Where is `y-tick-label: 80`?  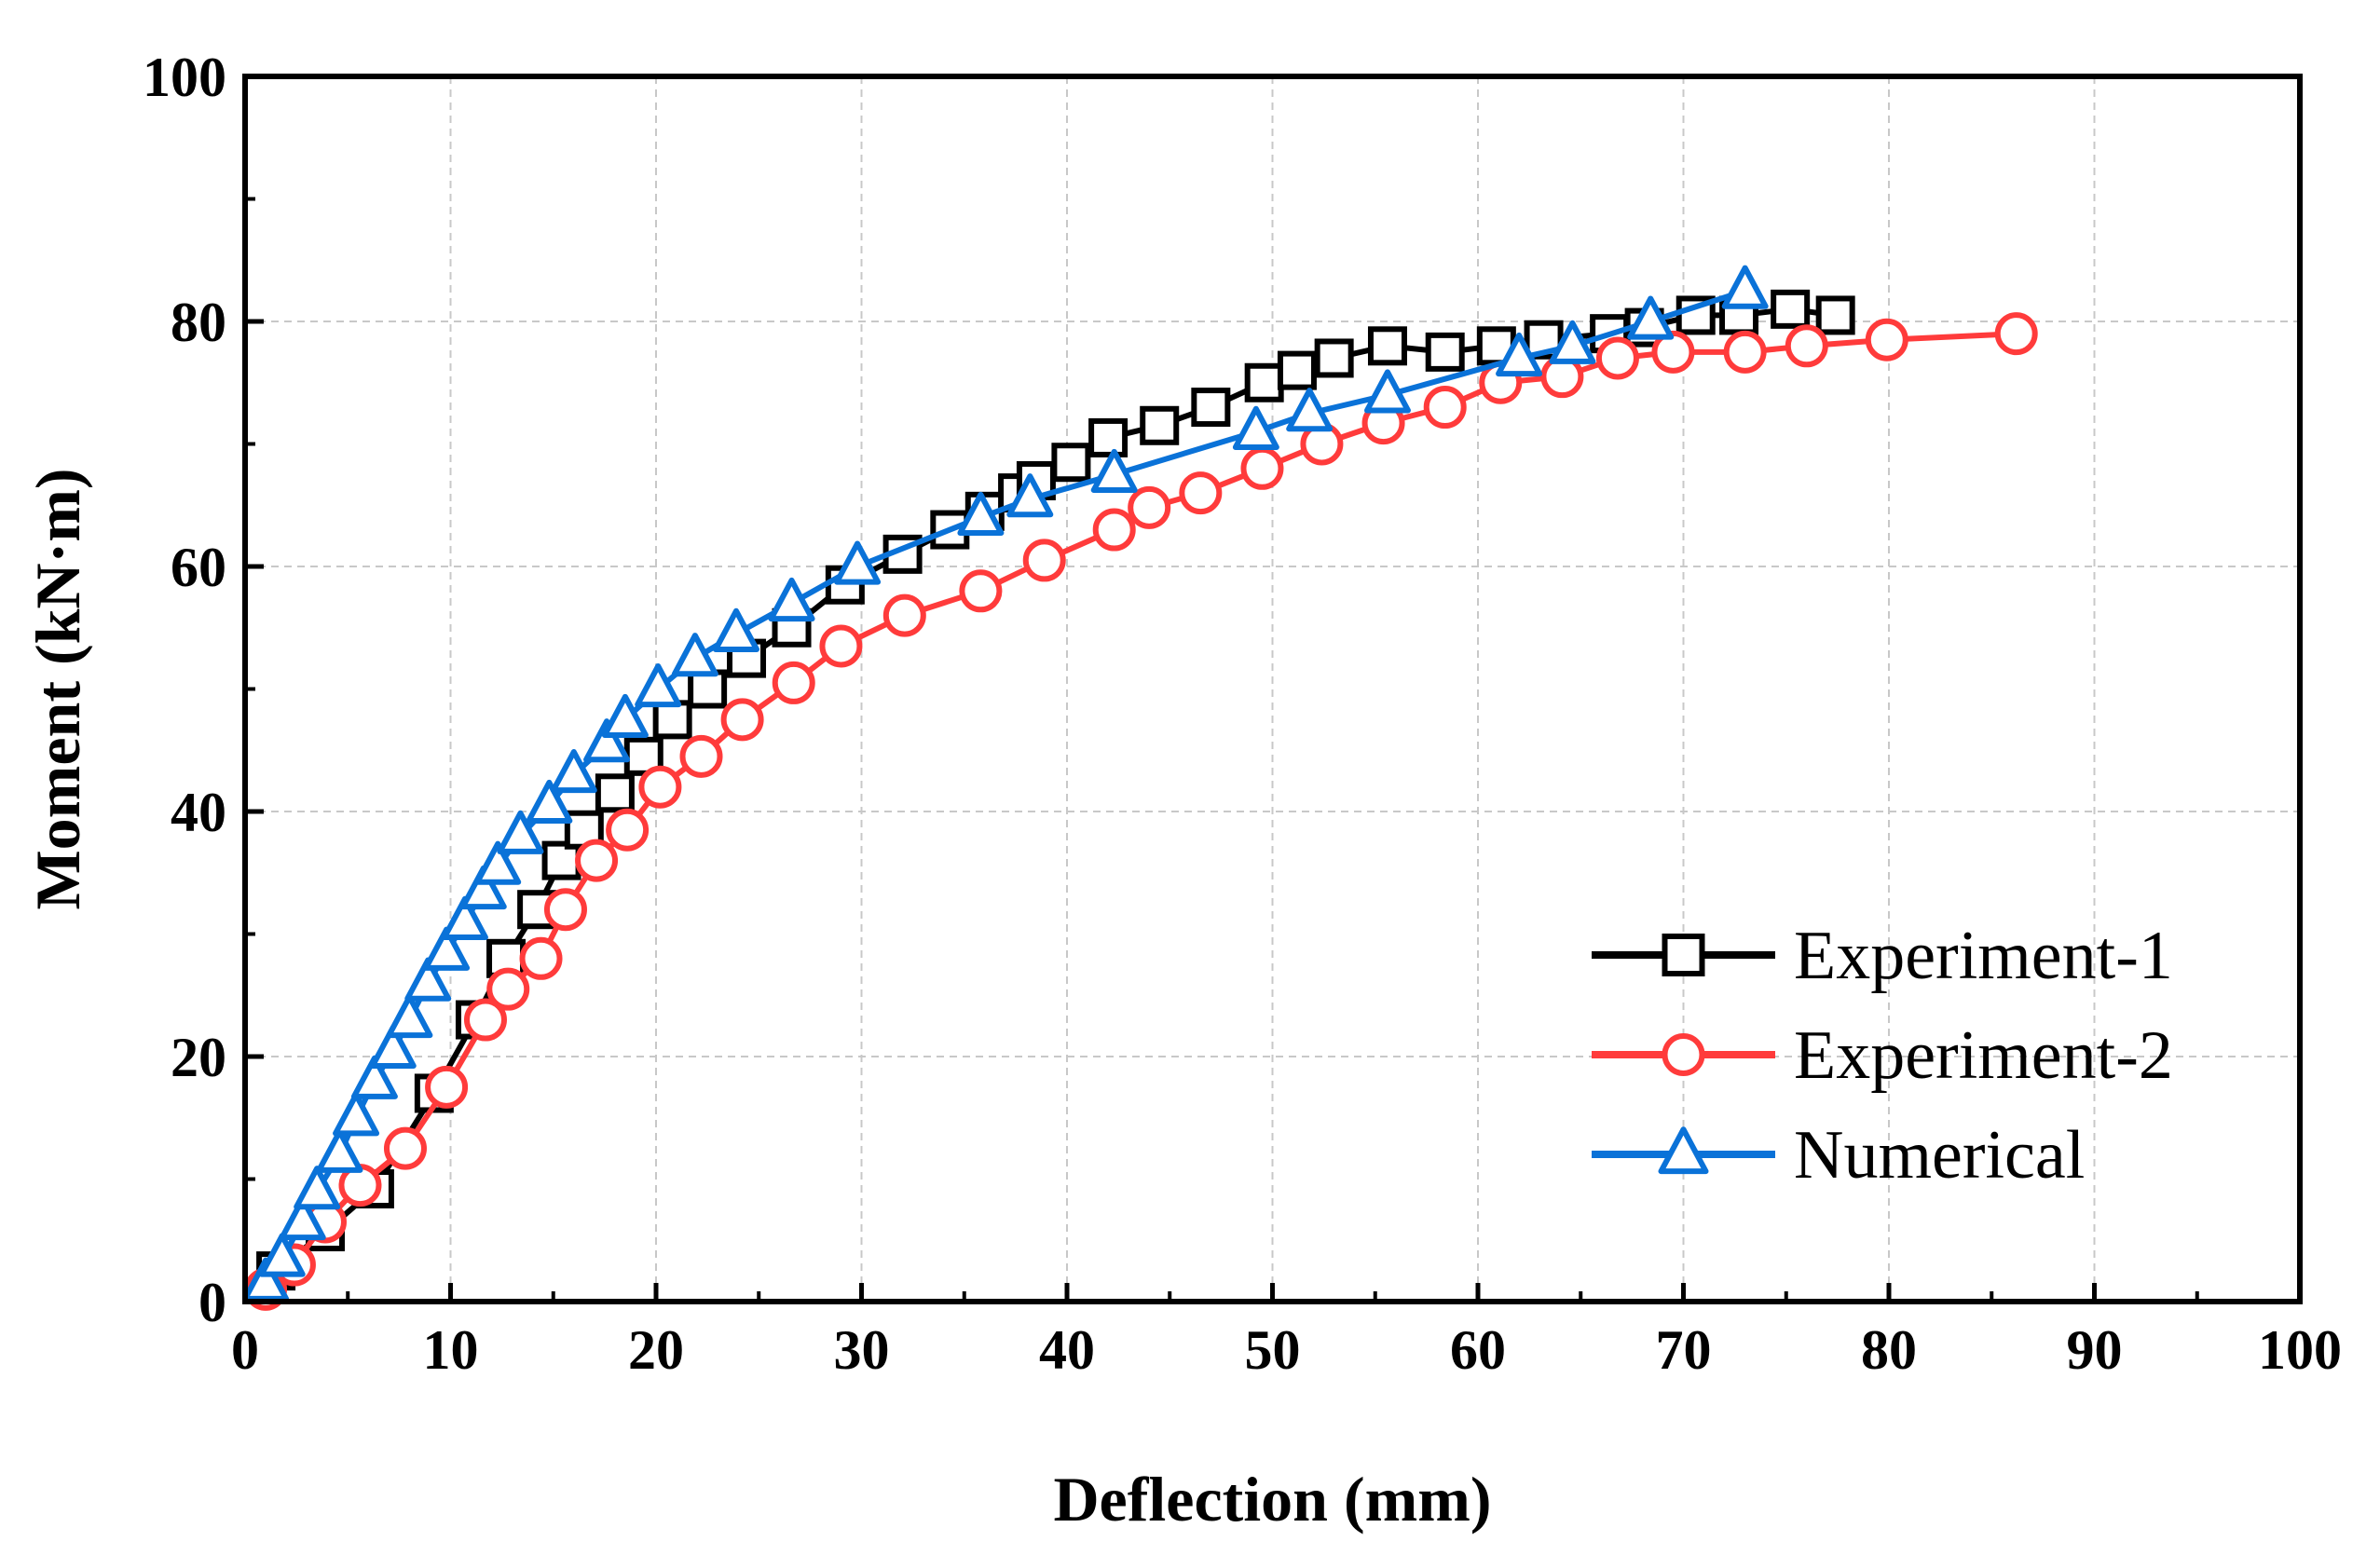
y-tick-label: 80 is located at coordinates (198, 322).